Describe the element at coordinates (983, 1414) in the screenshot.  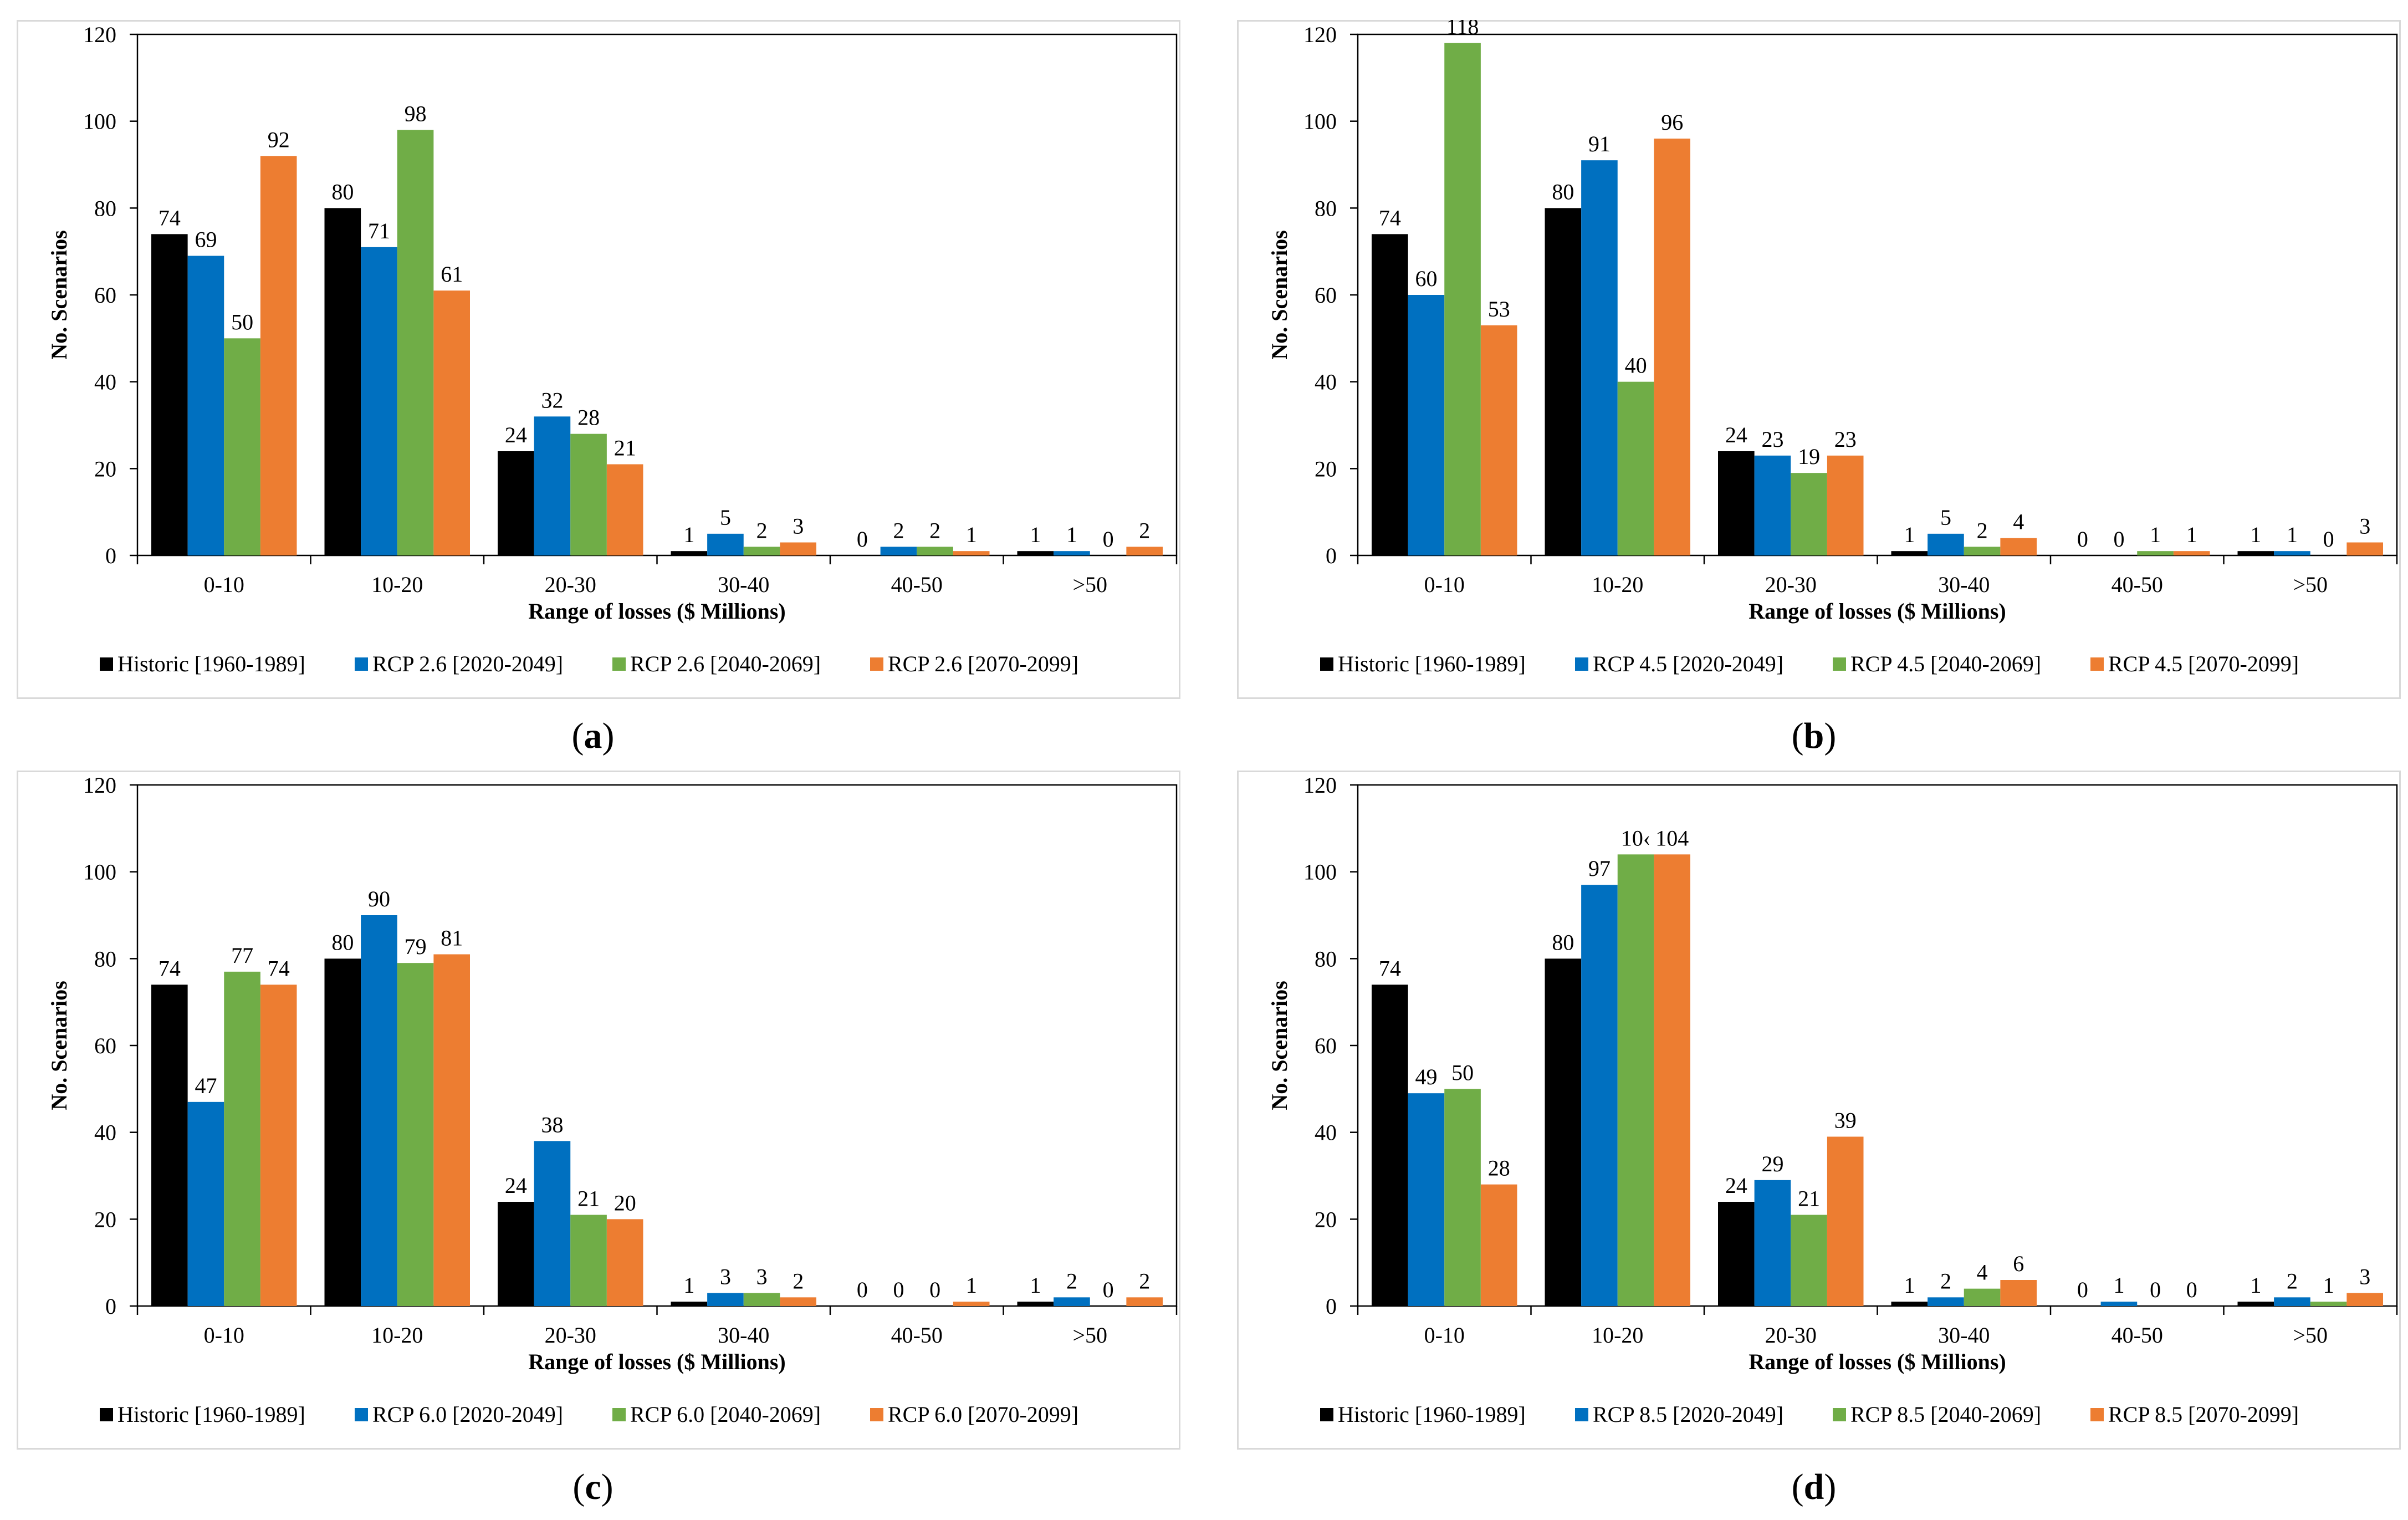
I see `legend-label: RCP 6.0 [2070-2099]` at that location.